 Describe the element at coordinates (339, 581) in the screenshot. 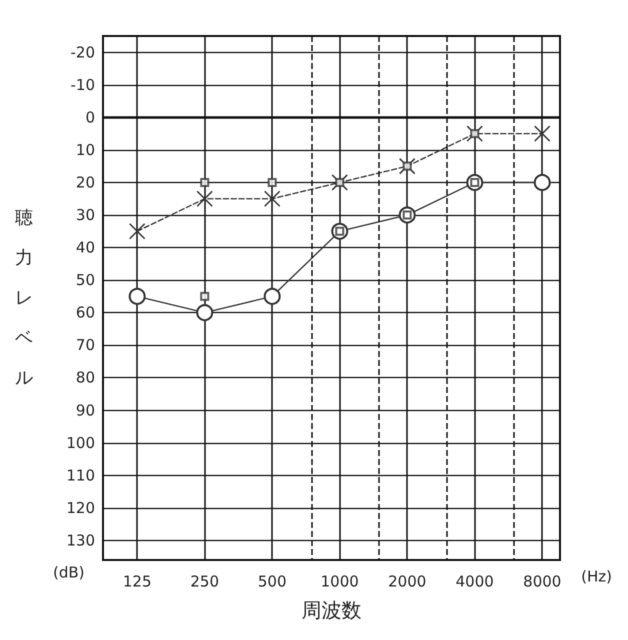

I see `x-tick-label: 1000` at that location.